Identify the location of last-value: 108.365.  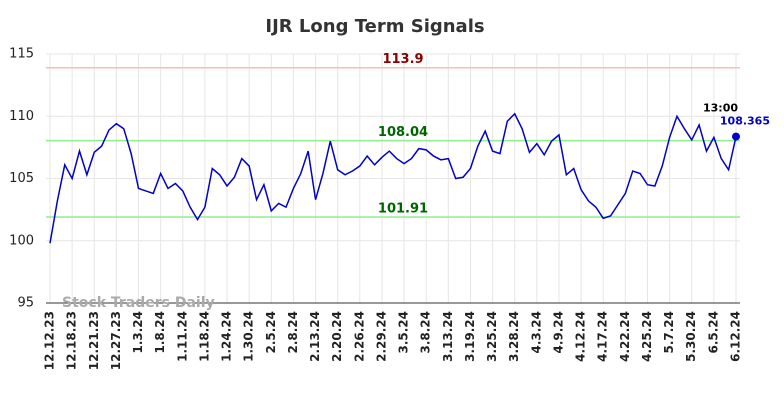
(745, 121).